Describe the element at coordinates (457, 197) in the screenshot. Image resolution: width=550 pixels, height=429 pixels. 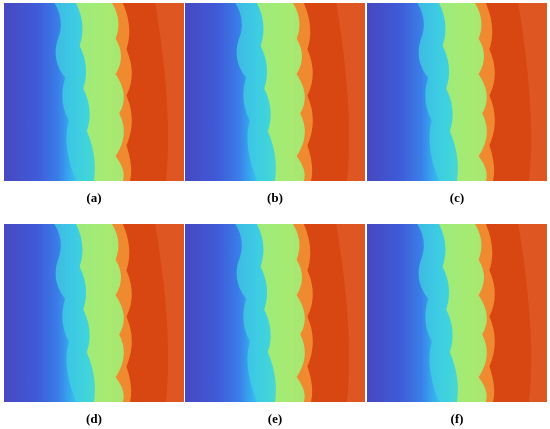
I see `panel-caption: (c)` at that location.